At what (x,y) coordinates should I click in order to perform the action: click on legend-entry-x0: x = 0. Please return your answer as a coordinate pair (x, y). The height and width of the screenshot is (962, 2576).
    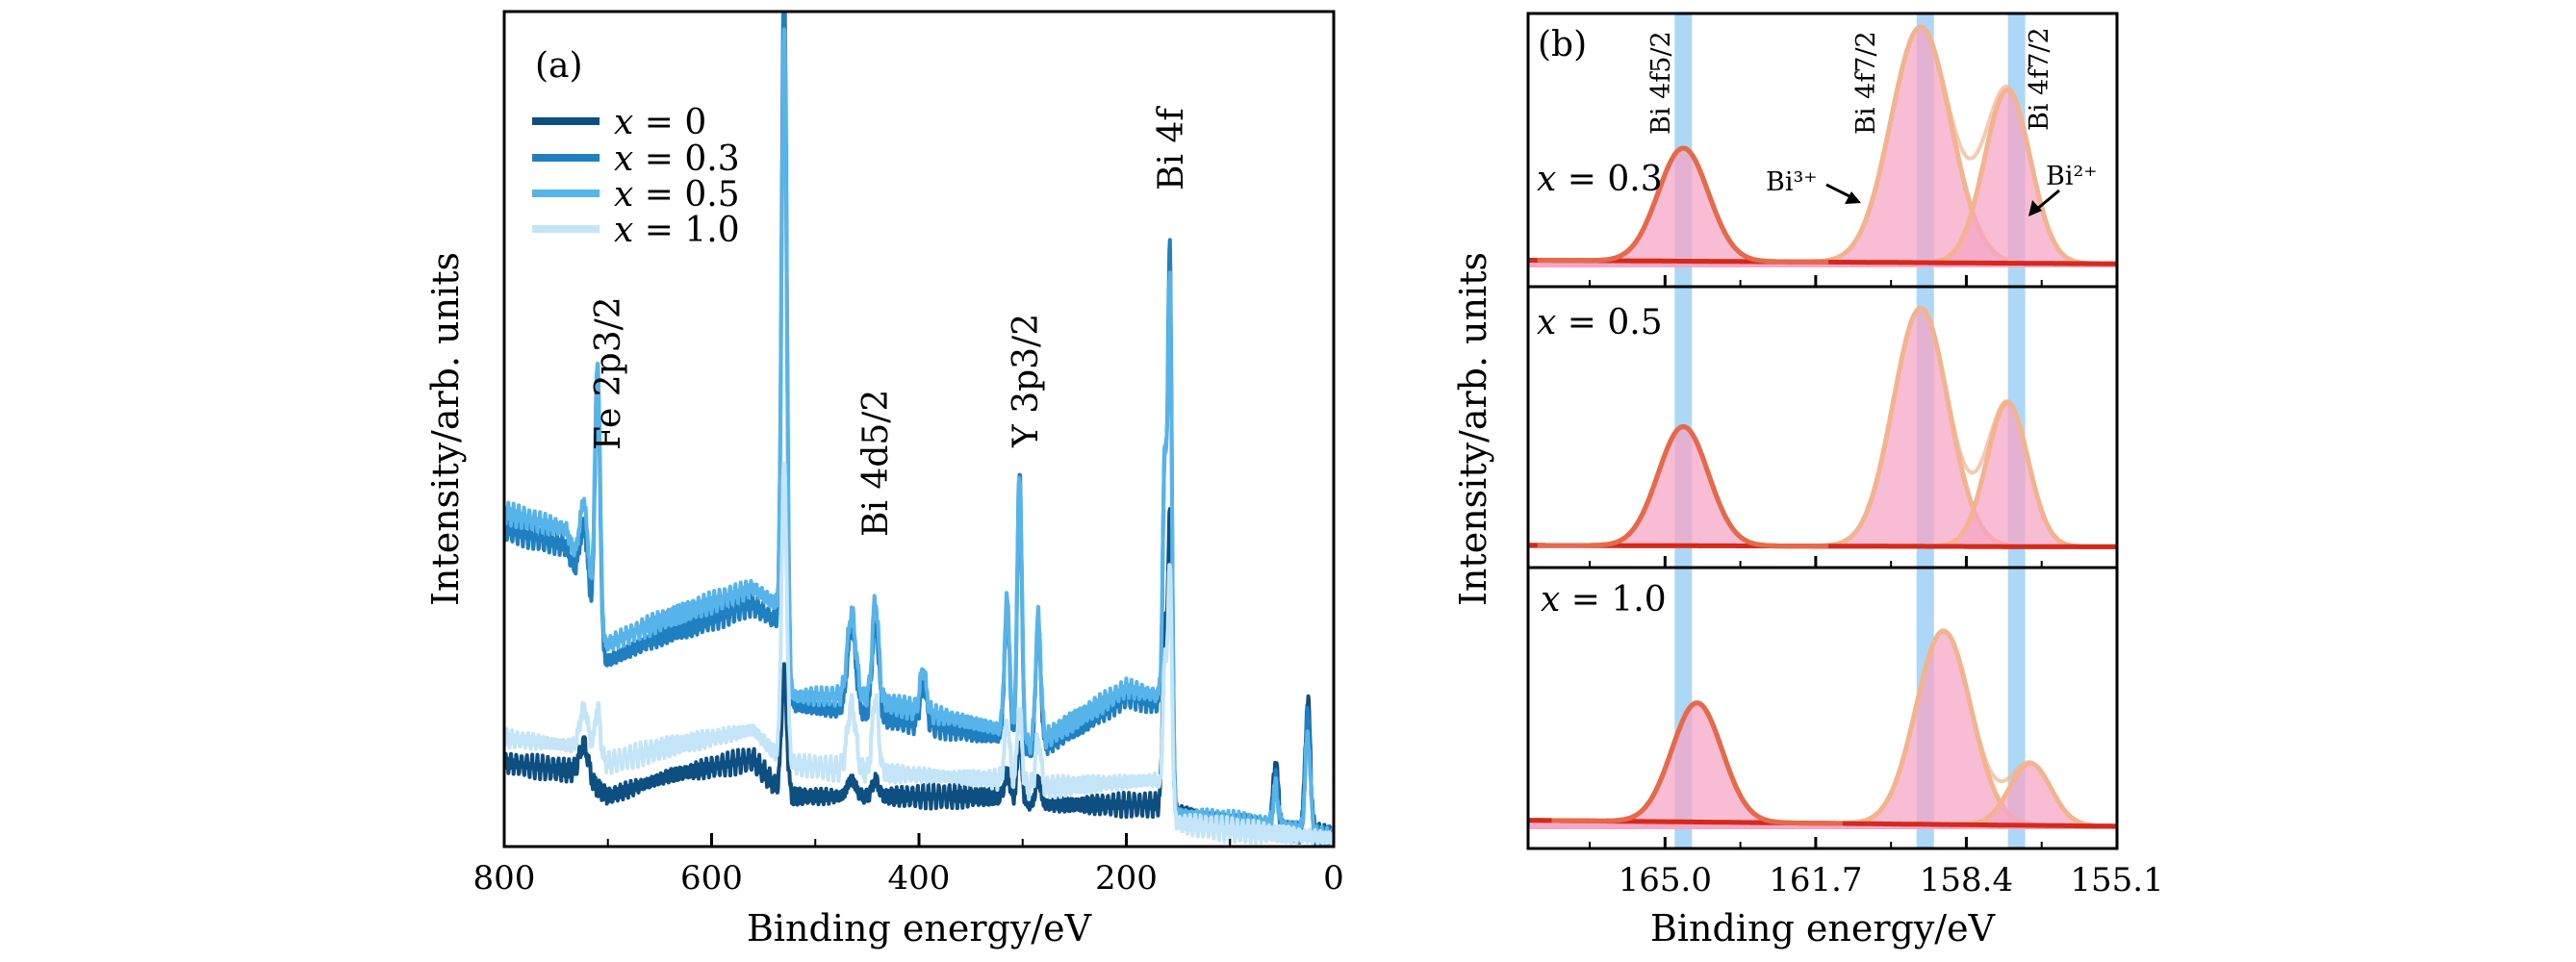
    Looking at the image, I should click on (619, 123).